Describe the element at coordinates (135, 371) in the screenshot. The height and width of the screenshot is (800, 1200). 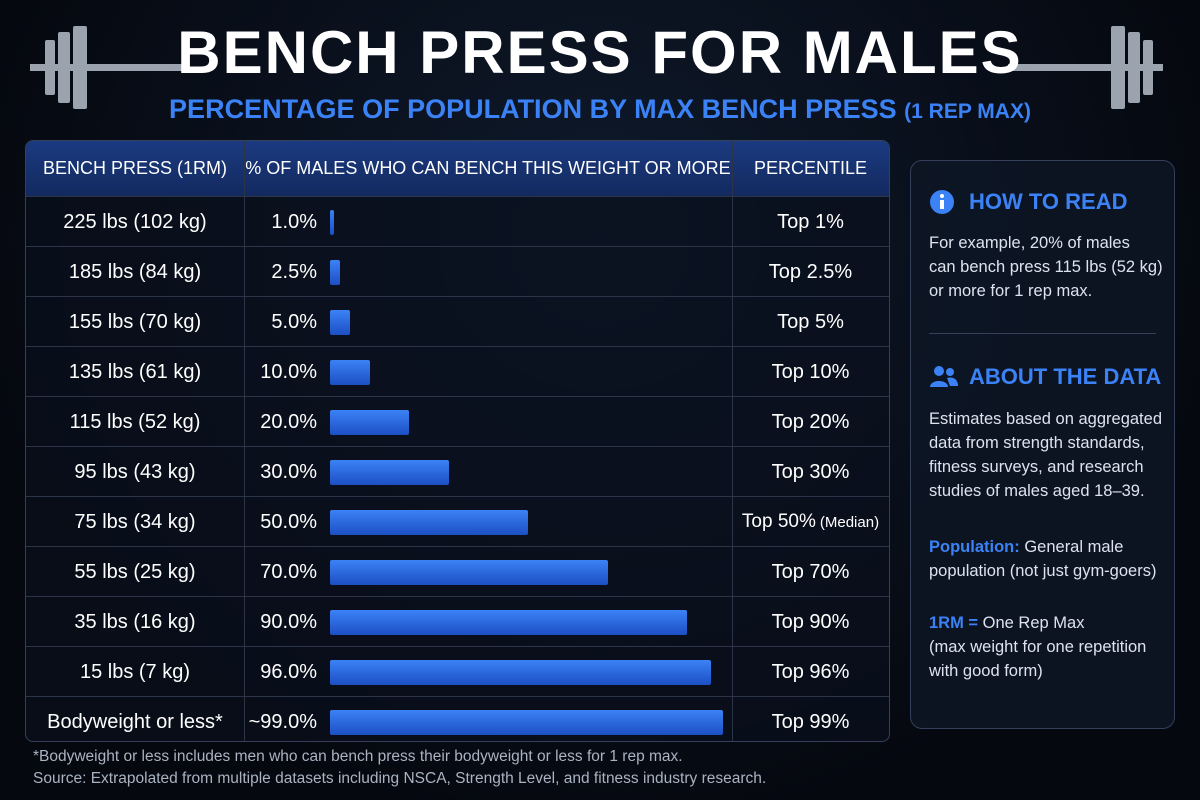
I see `weight: 135 lbs (61 kg)` at that location.